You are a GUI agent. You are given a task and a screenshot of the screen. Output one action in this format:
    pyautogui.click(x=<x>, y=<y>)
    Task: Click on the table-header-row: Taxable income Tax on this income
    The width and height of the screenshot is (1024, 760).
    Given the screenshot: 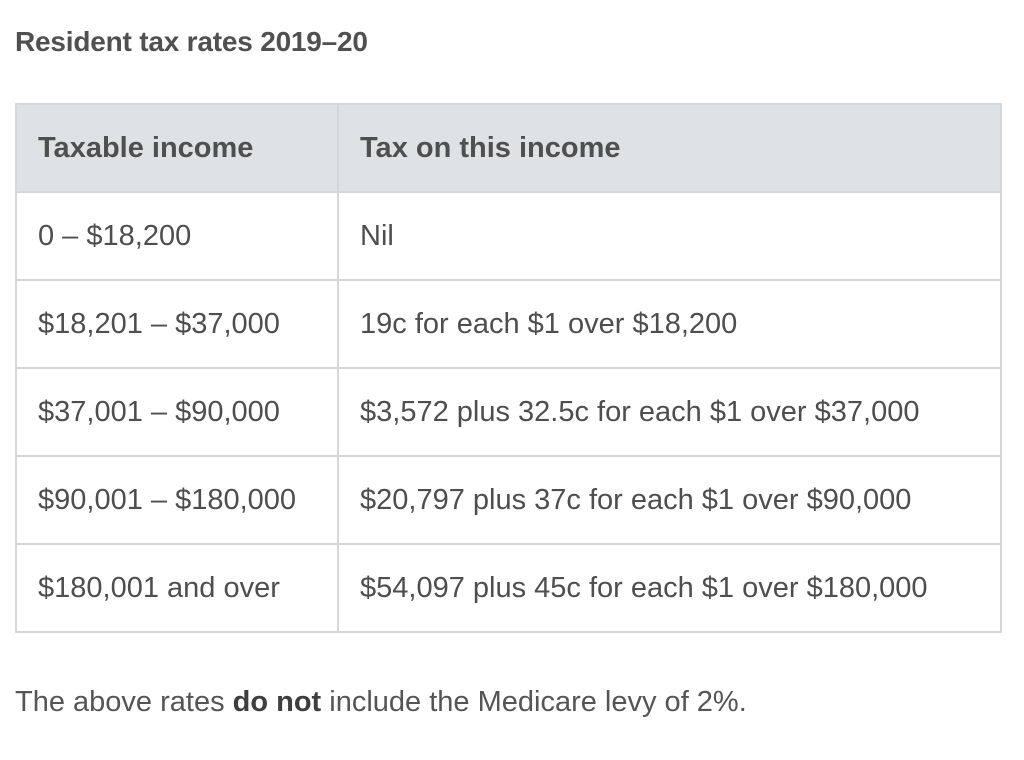 What is the action you would take?
    pyautogui.click(x=508, y=148)
    